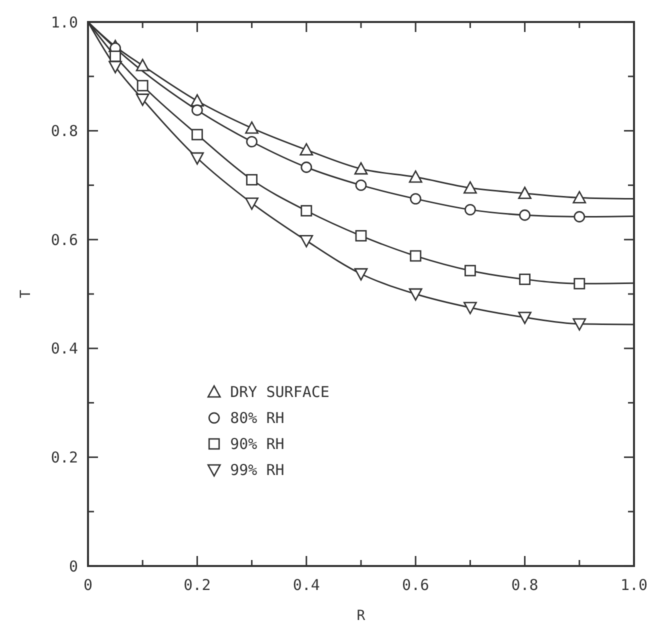 The height and width of the screenshot is (637, 666). Describe the element at coordinates (73, 566) in the screenshot. I see `y-tick-label: 0` at that location.